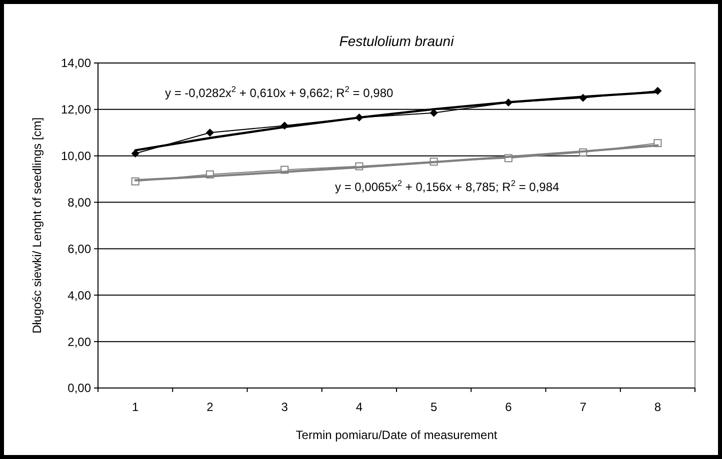  I want to click on annotation: y = 0,0065x$^{2}$ + 0,156x + 8,785; R$^{2}$ = 0,984, so click(447, 186).